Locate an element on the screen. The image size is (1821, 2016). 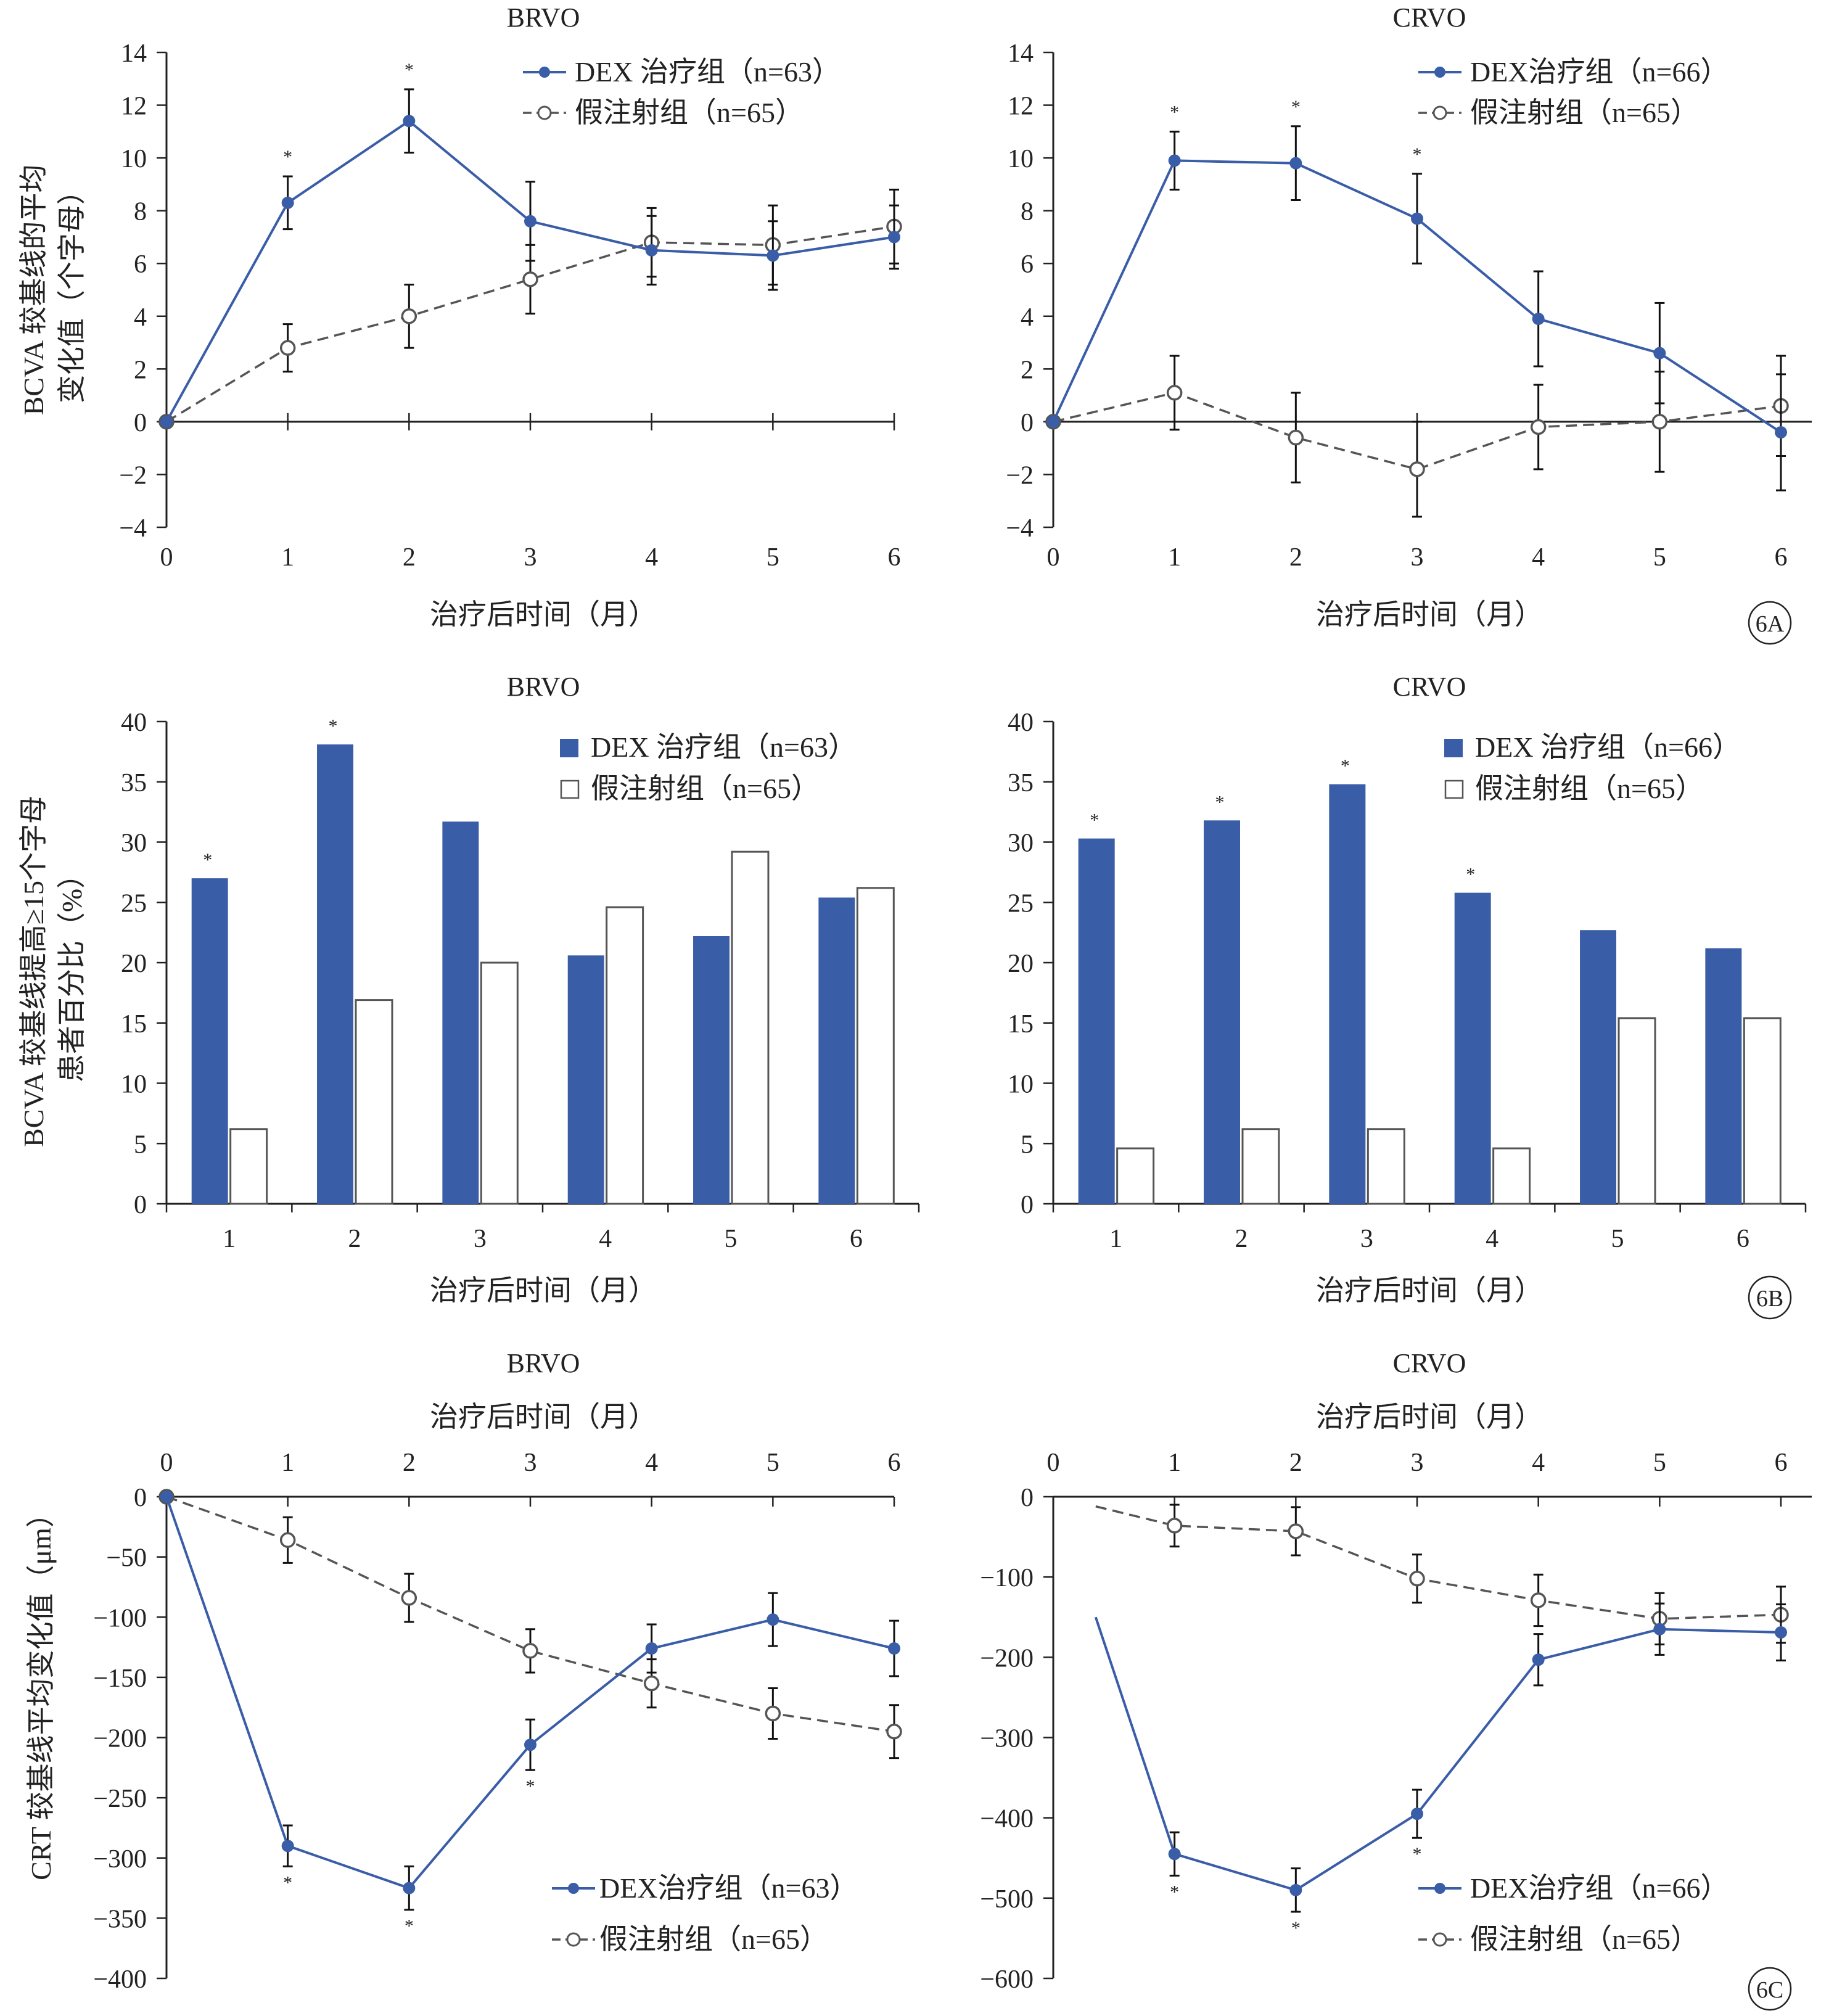
legend-b-left: DEX 治疗组（n=63） 假注射组（n=65） is located at coordinates (709, 767).